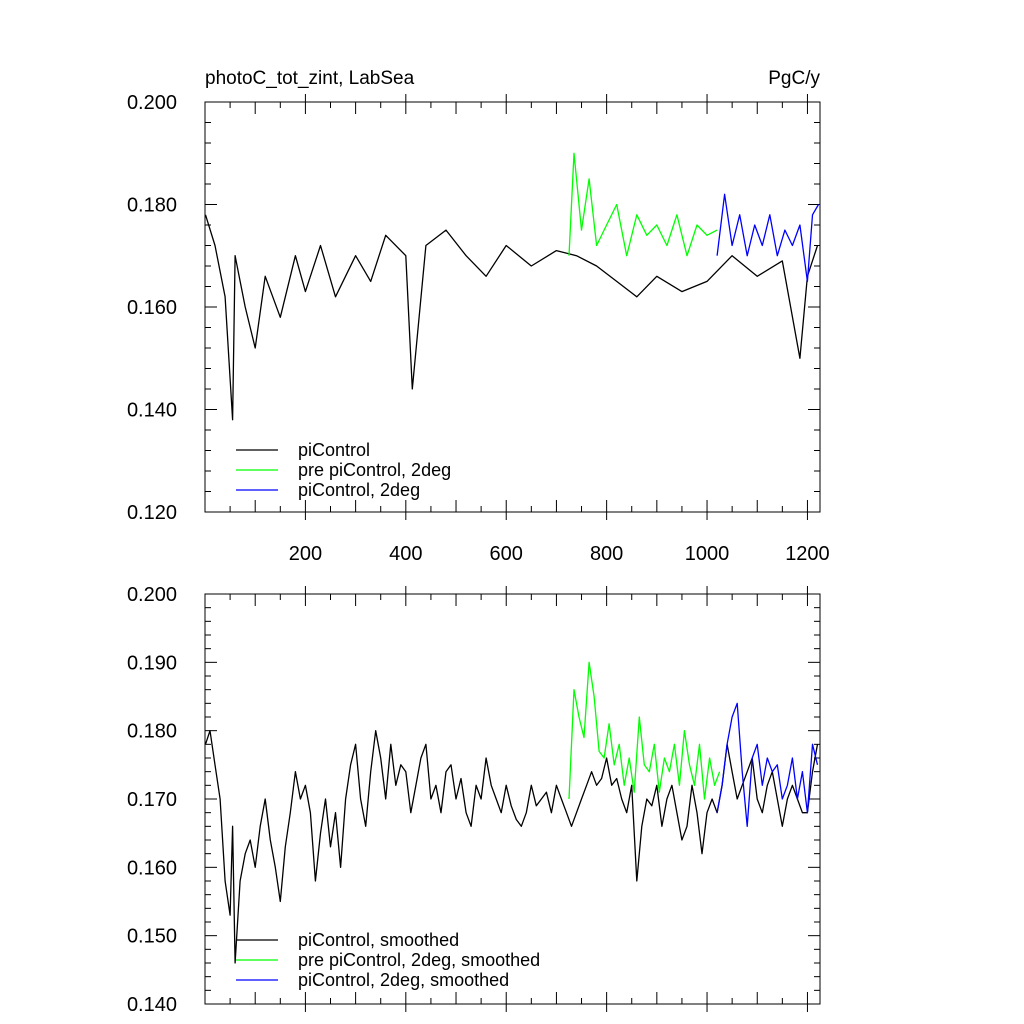  I want to click on series-line-picontrol-2deg, so click(768, 238).